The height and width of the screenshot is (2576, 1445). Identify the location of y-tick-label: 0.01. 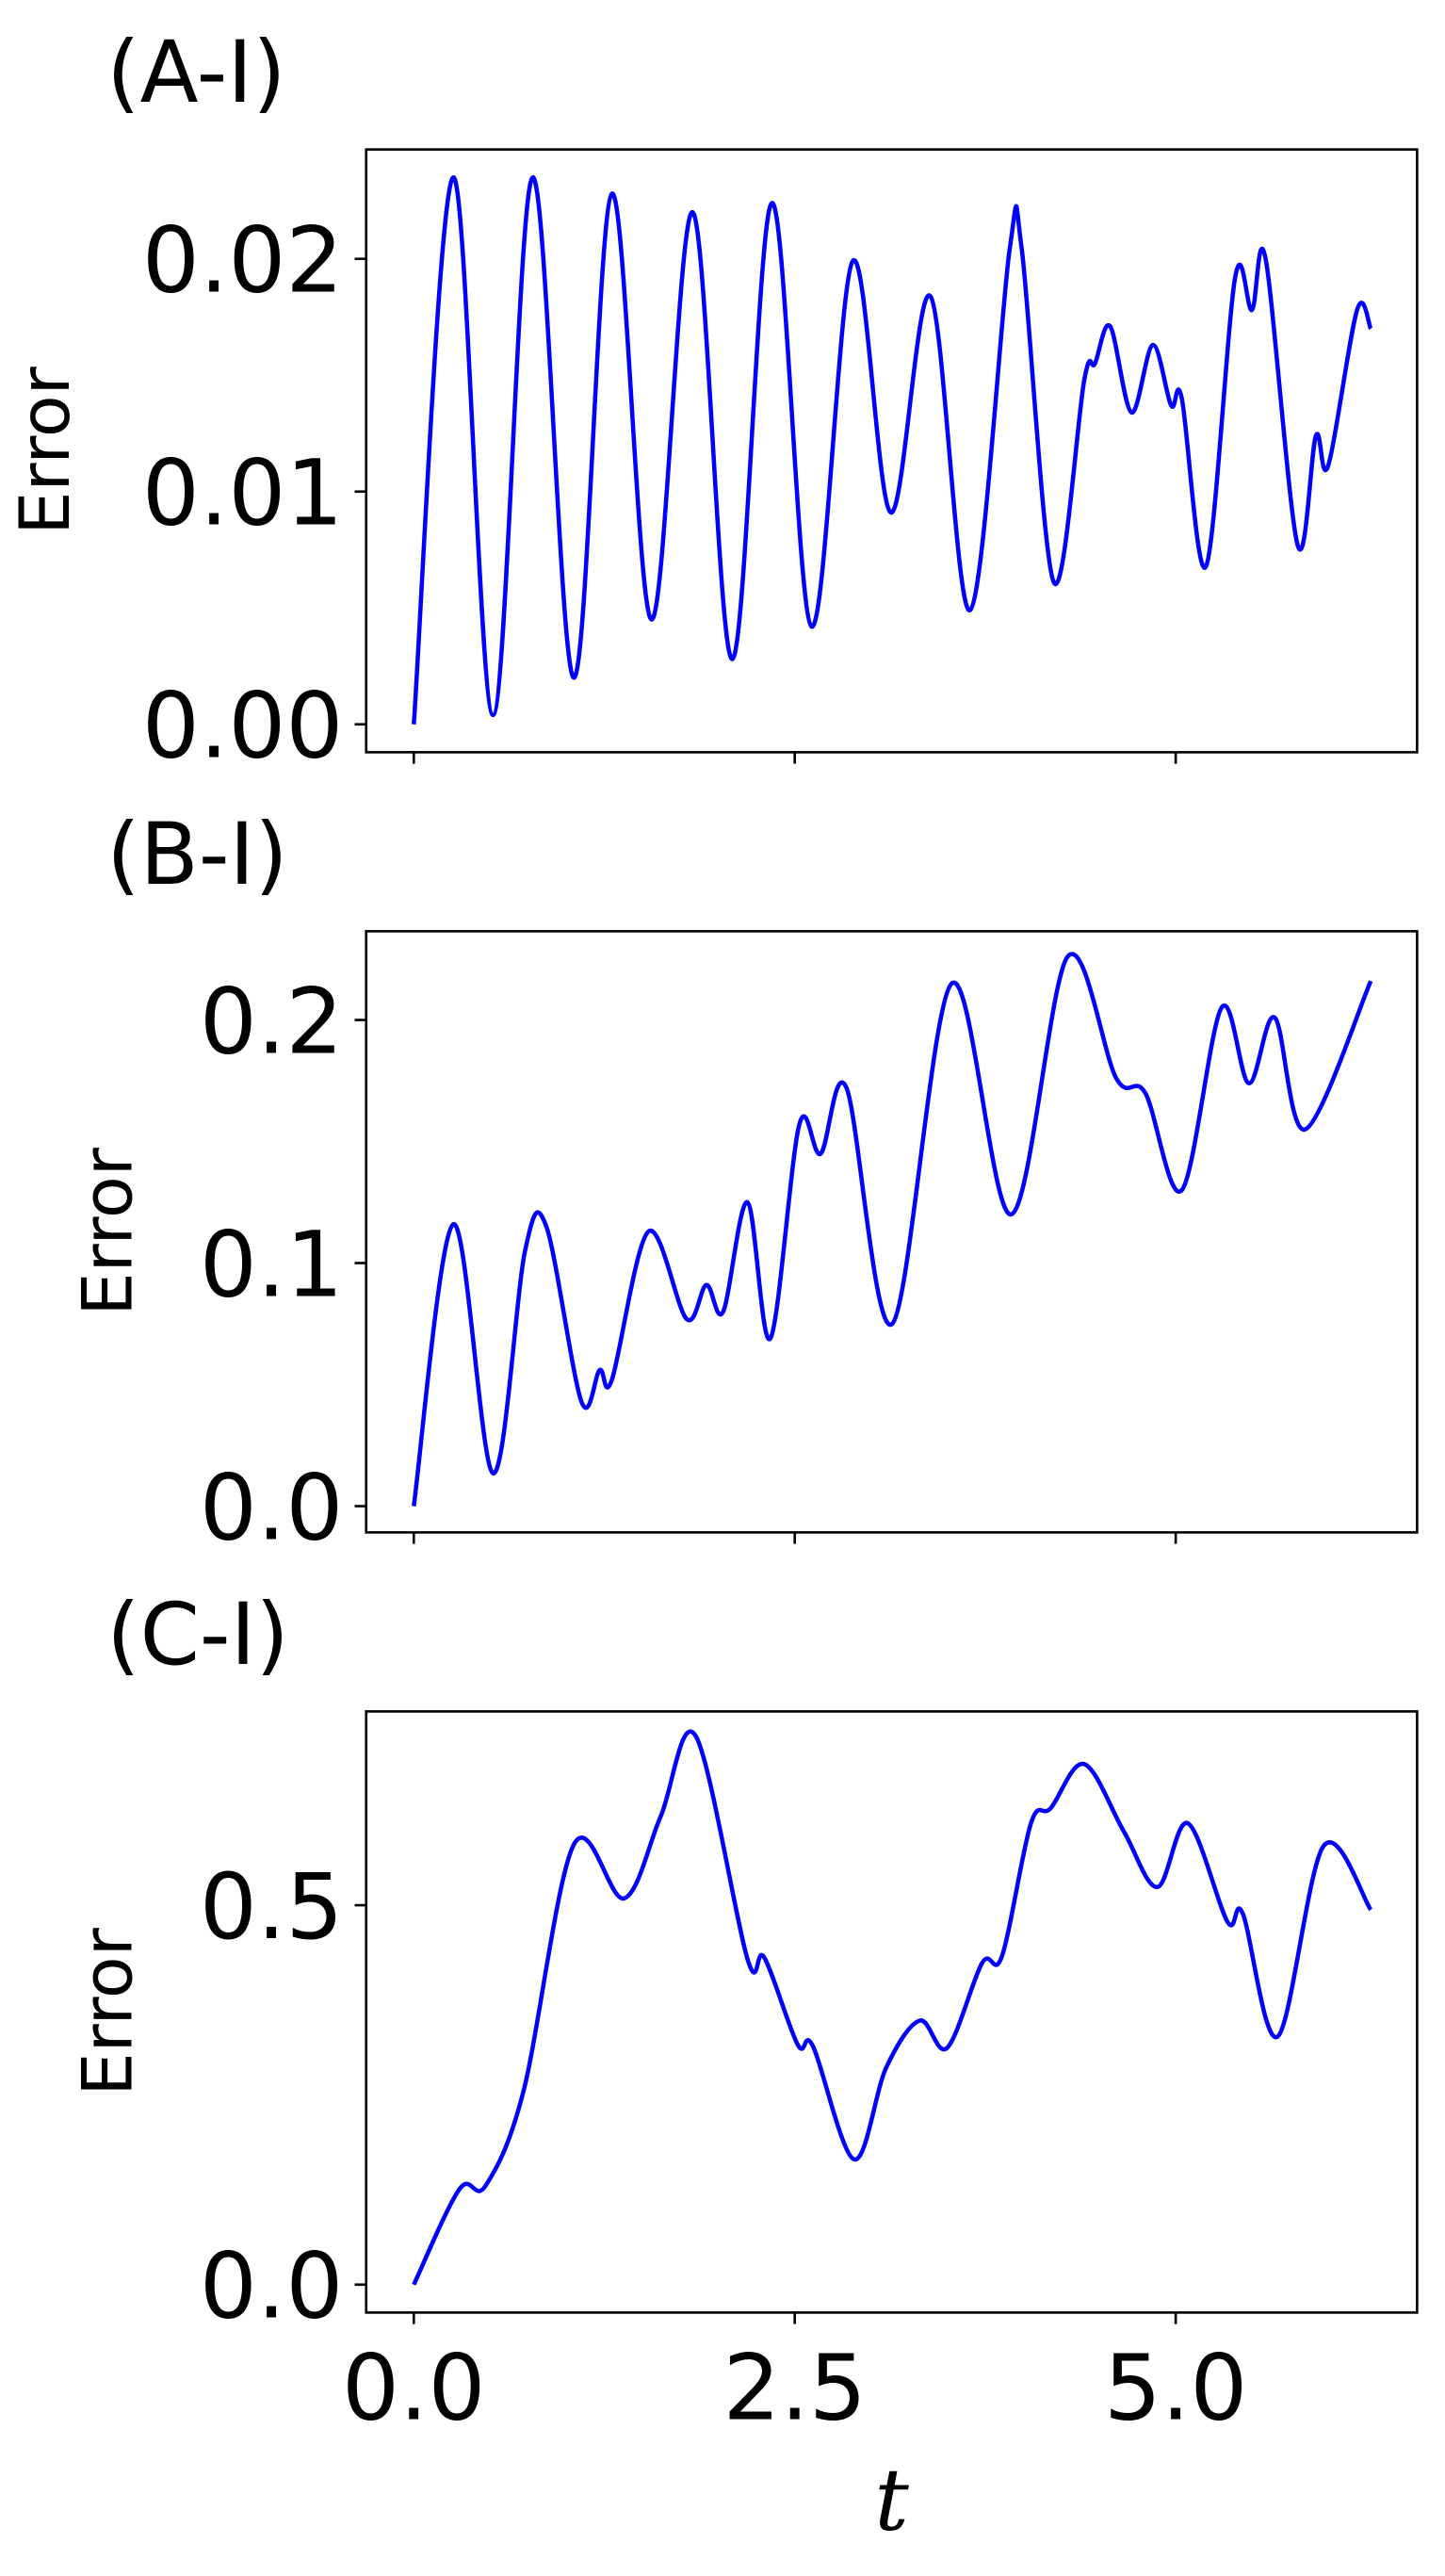
(242, 493).